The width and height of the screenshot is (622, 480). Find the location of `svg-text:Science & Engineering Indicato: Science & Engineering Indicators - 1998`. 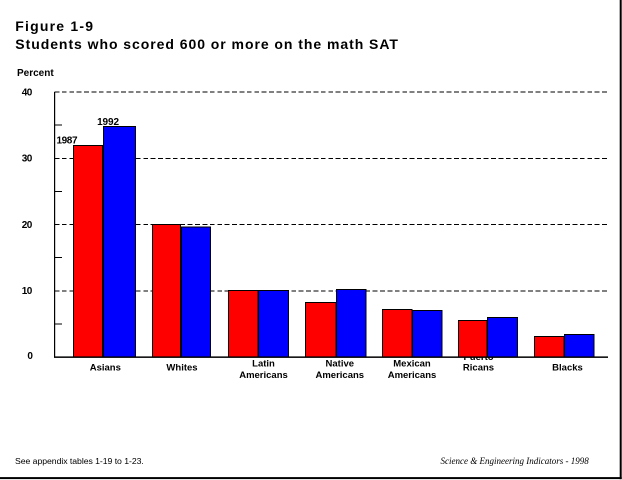

svg-text:Science & Engineering Indicato: Science & Engineering Indicators - 1998 is located at coordinates (515, 461).